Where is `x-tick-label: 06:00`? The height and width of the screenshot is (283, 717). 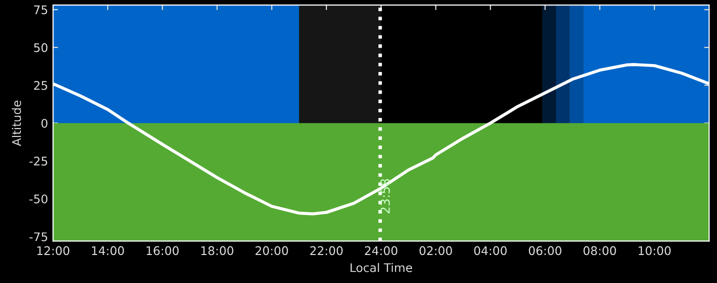 x-tick-label: 06:00 is located at coordinates (545, 251).